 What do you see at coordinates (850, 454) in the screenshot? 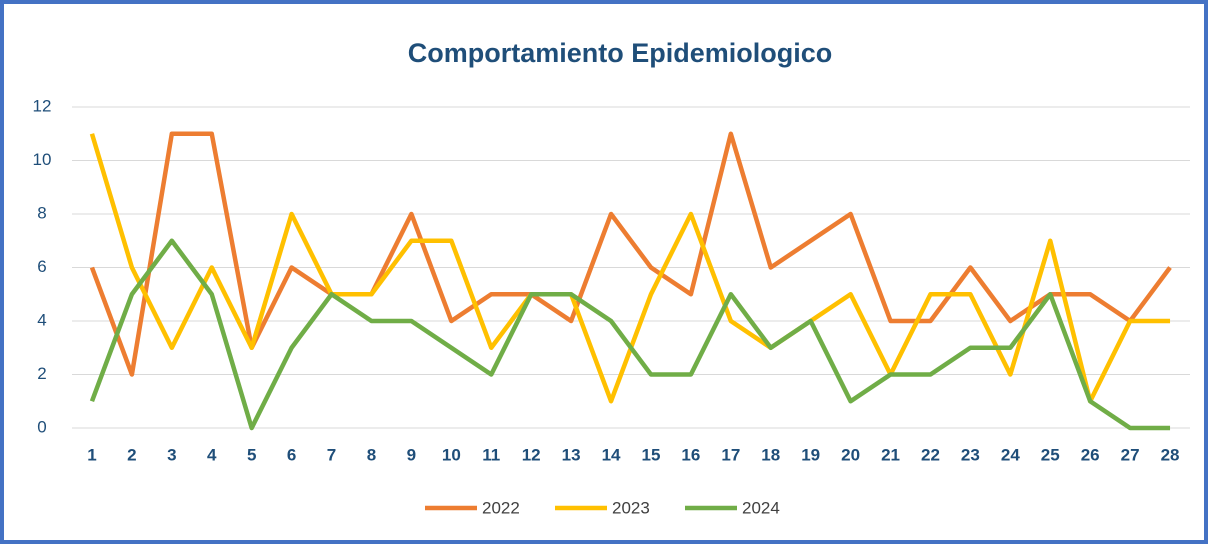
I see `x-tick-label: 20` at bounding box center [850, 454].